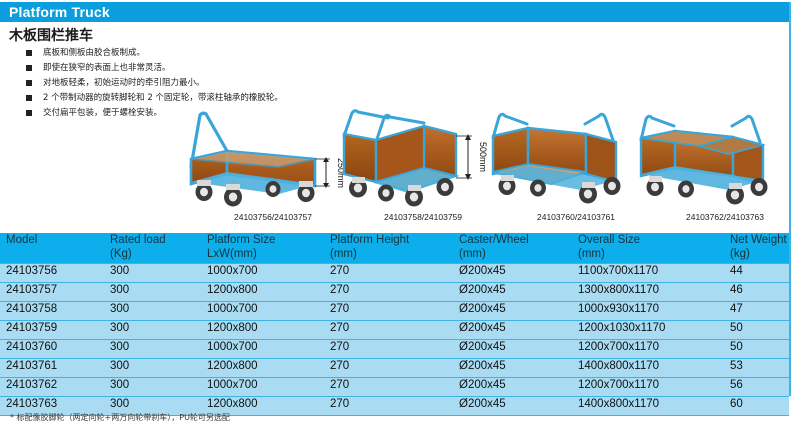 The width and height of the screenshot is (800, 433). What do you see at coordinates (241, 240) in the screenshot?
I see `column-header-platform-size: Platform Size` at bounding box center [241, 240].